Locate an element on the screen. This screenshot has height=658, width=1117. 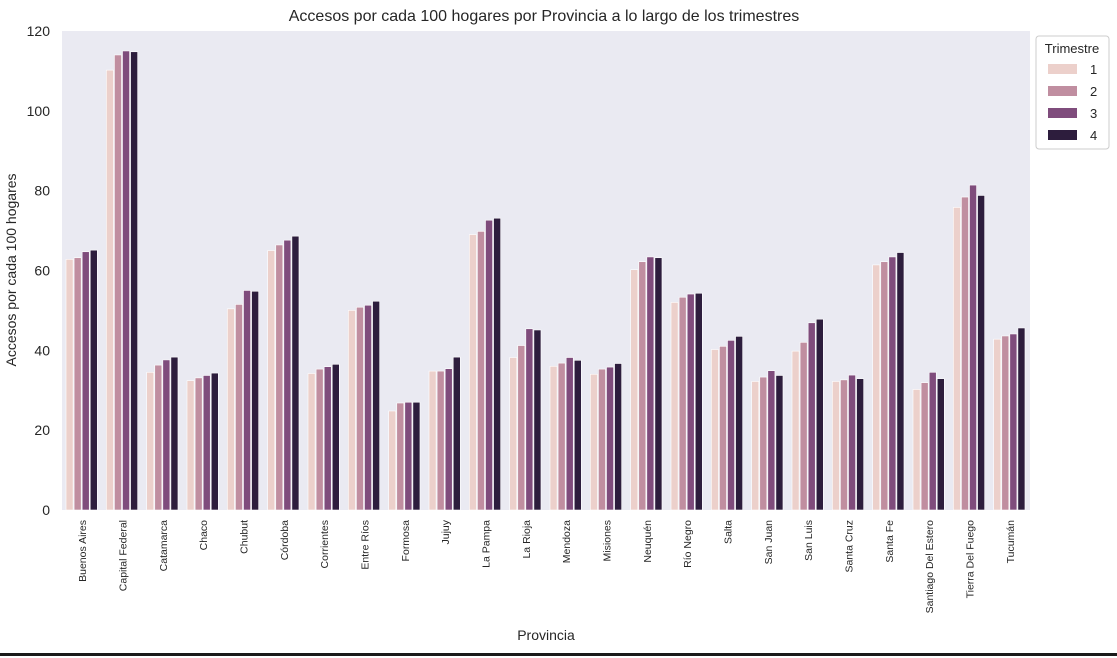
bar-santa-fe-q1 is located at coordinates (876, 387).